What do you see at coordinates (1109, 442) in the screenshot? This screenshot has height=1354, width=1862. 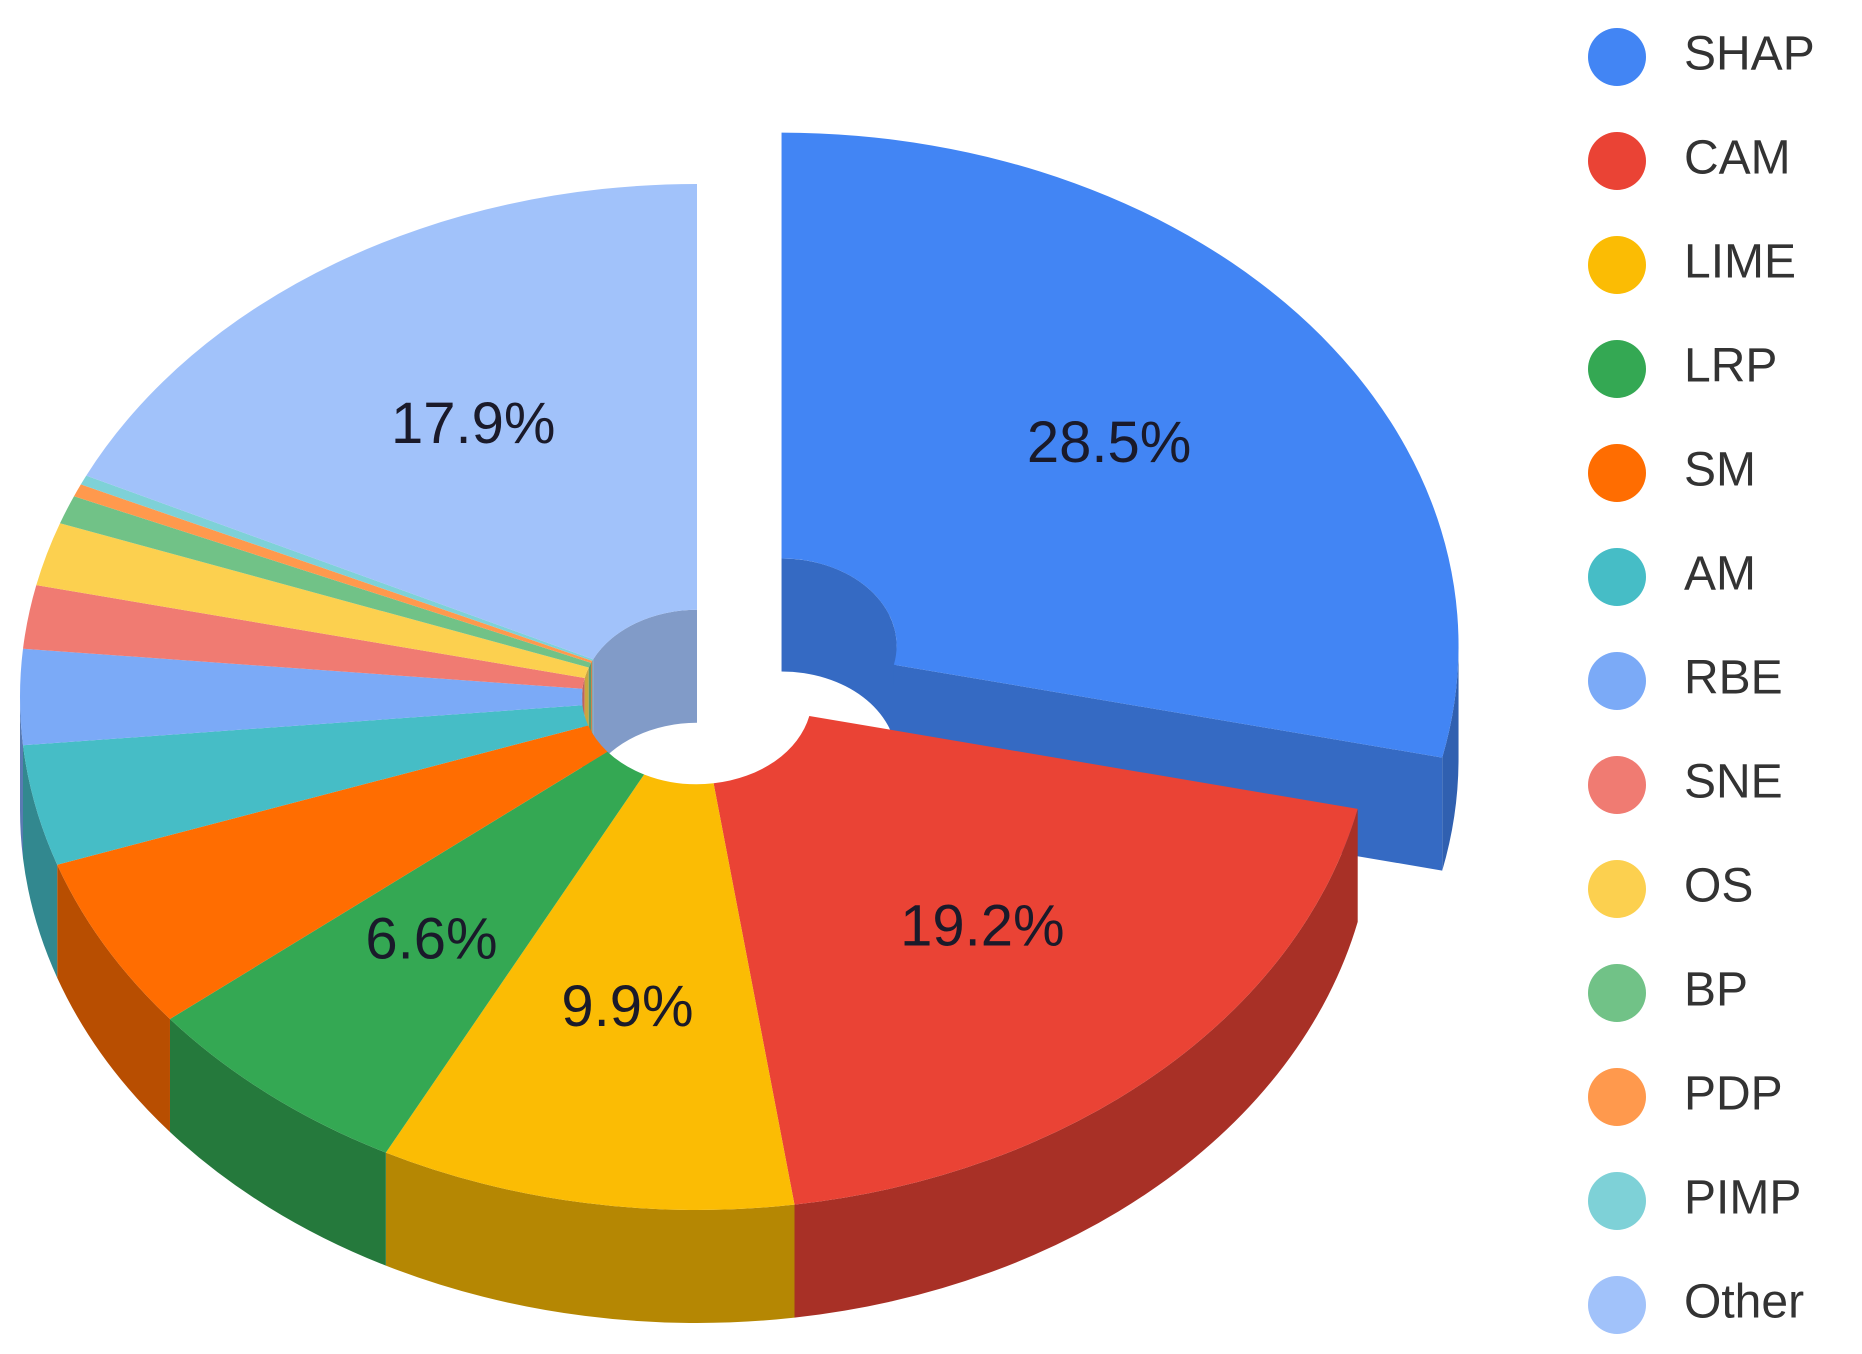 I see `value-label: 28.5%` at bounding box center [1109, 442].